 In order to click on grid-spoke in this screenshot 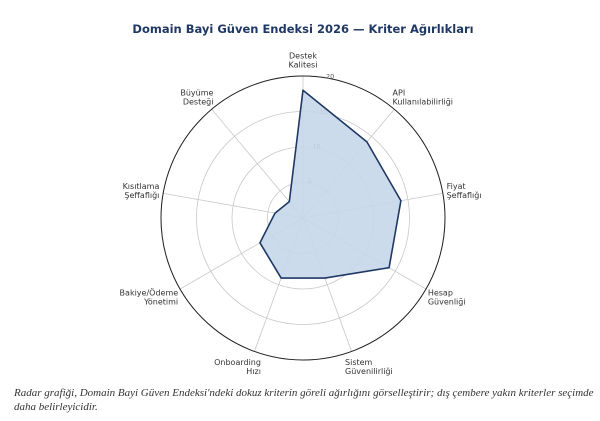, I will do `click(257, 163)`.